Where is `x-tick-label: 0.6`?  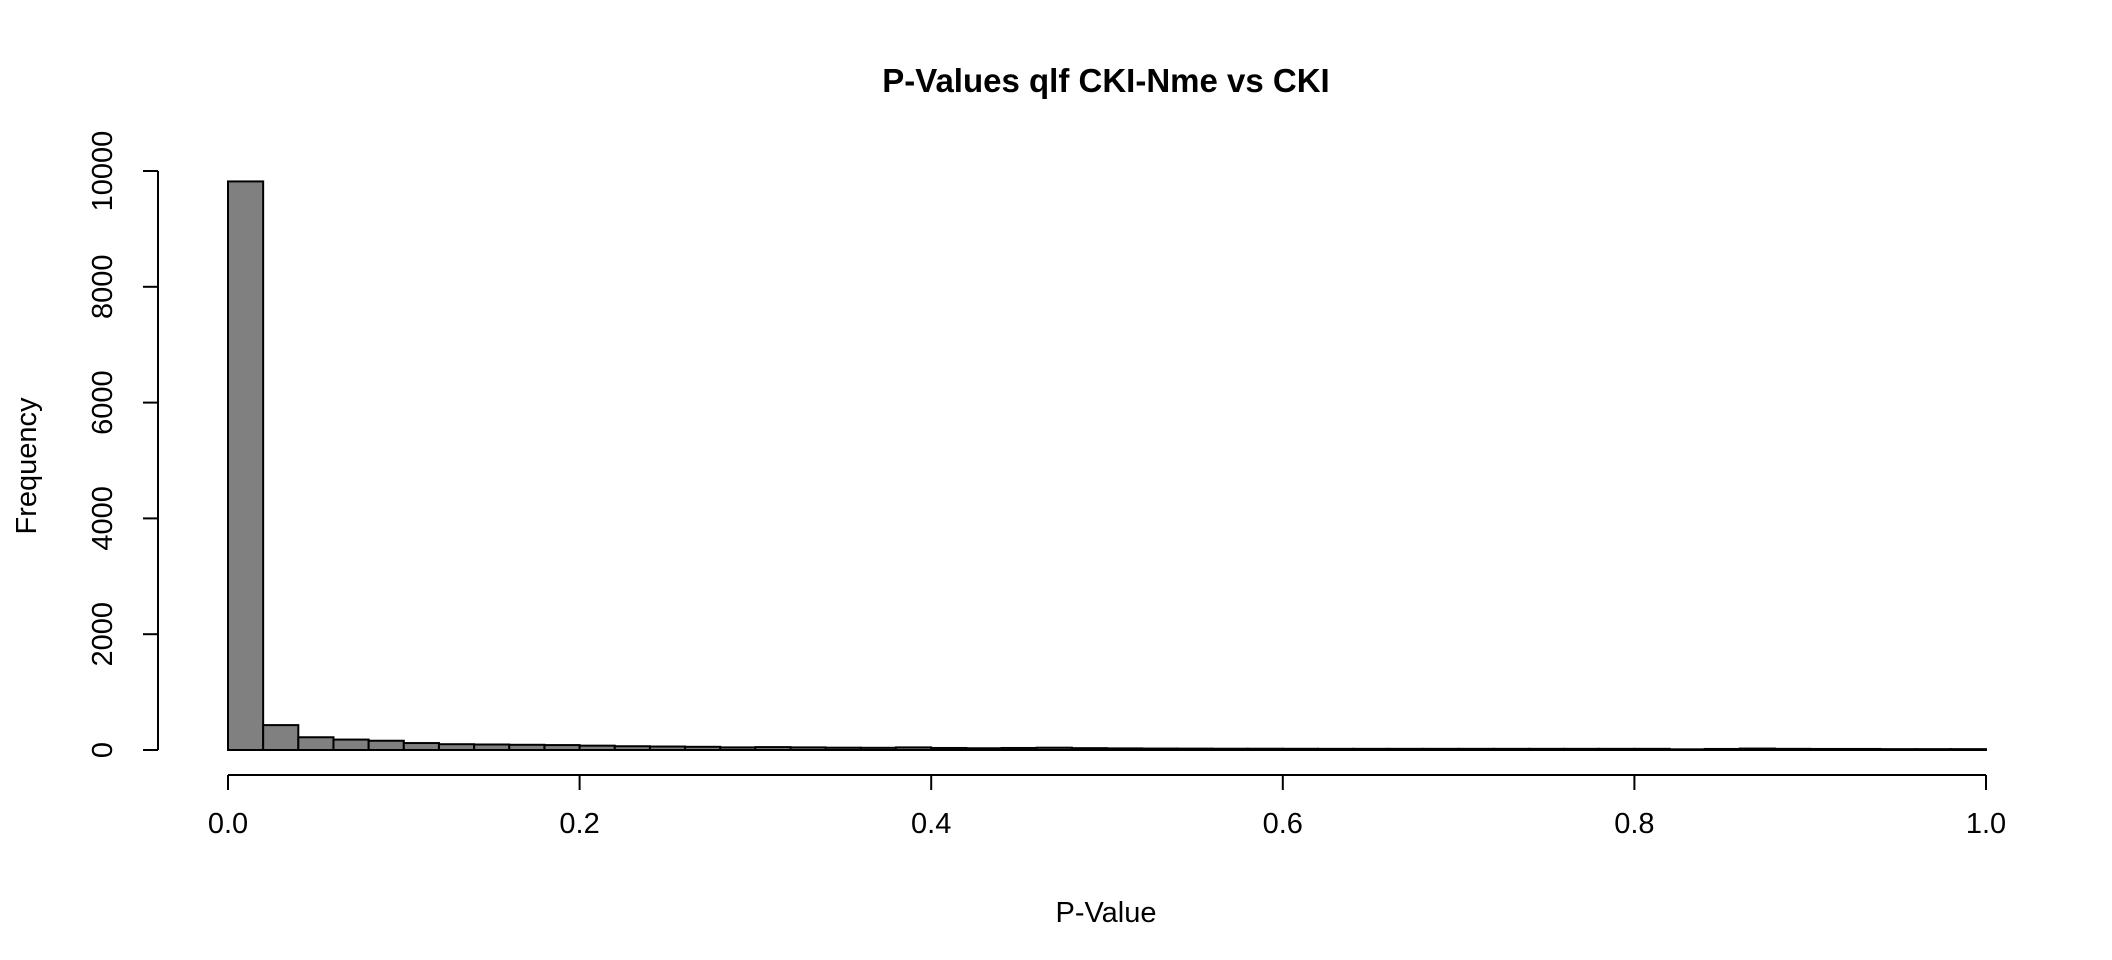
x-tick-label: 0.6 is located at coordinates (1283, 824).